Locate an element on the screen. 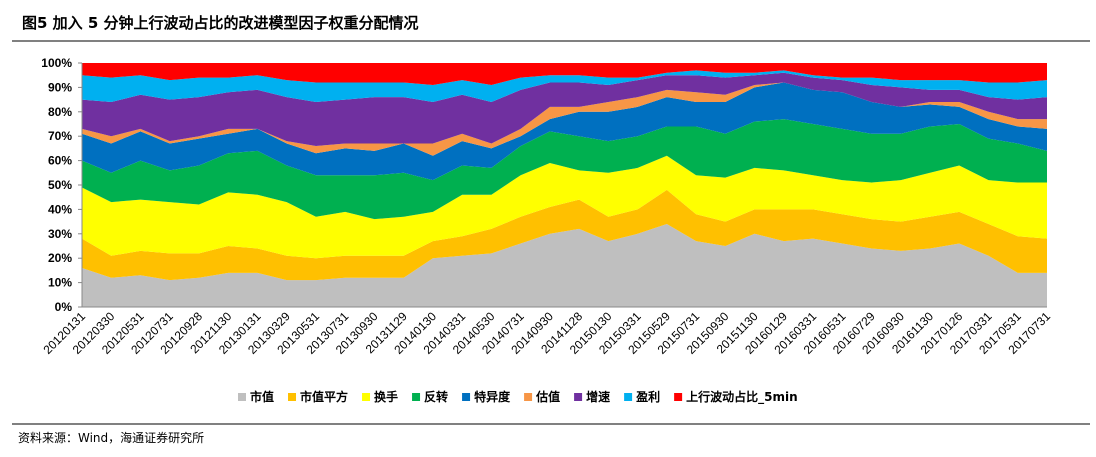 This screenshot has width=1096, height=457. chart-title: 图5 加入 5 分钟上行波动占比的改进模型因子权重分配情况 is located at coordinates (220, 23).